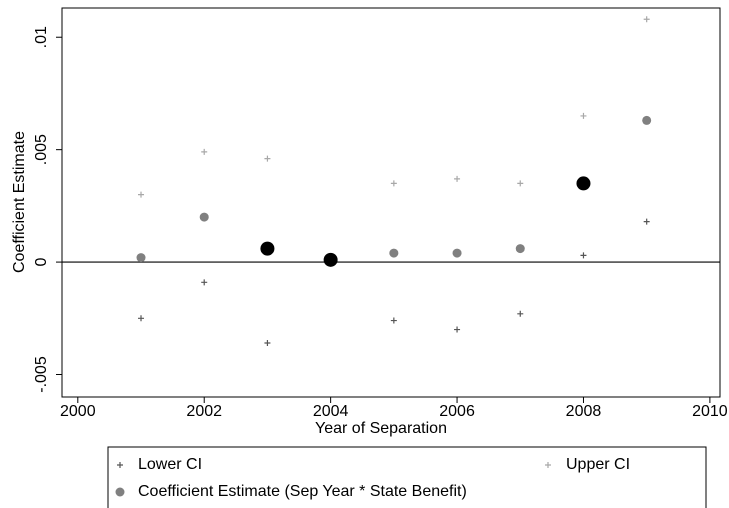  I want to click on legend-label: Lower CI, so click(170, 464).